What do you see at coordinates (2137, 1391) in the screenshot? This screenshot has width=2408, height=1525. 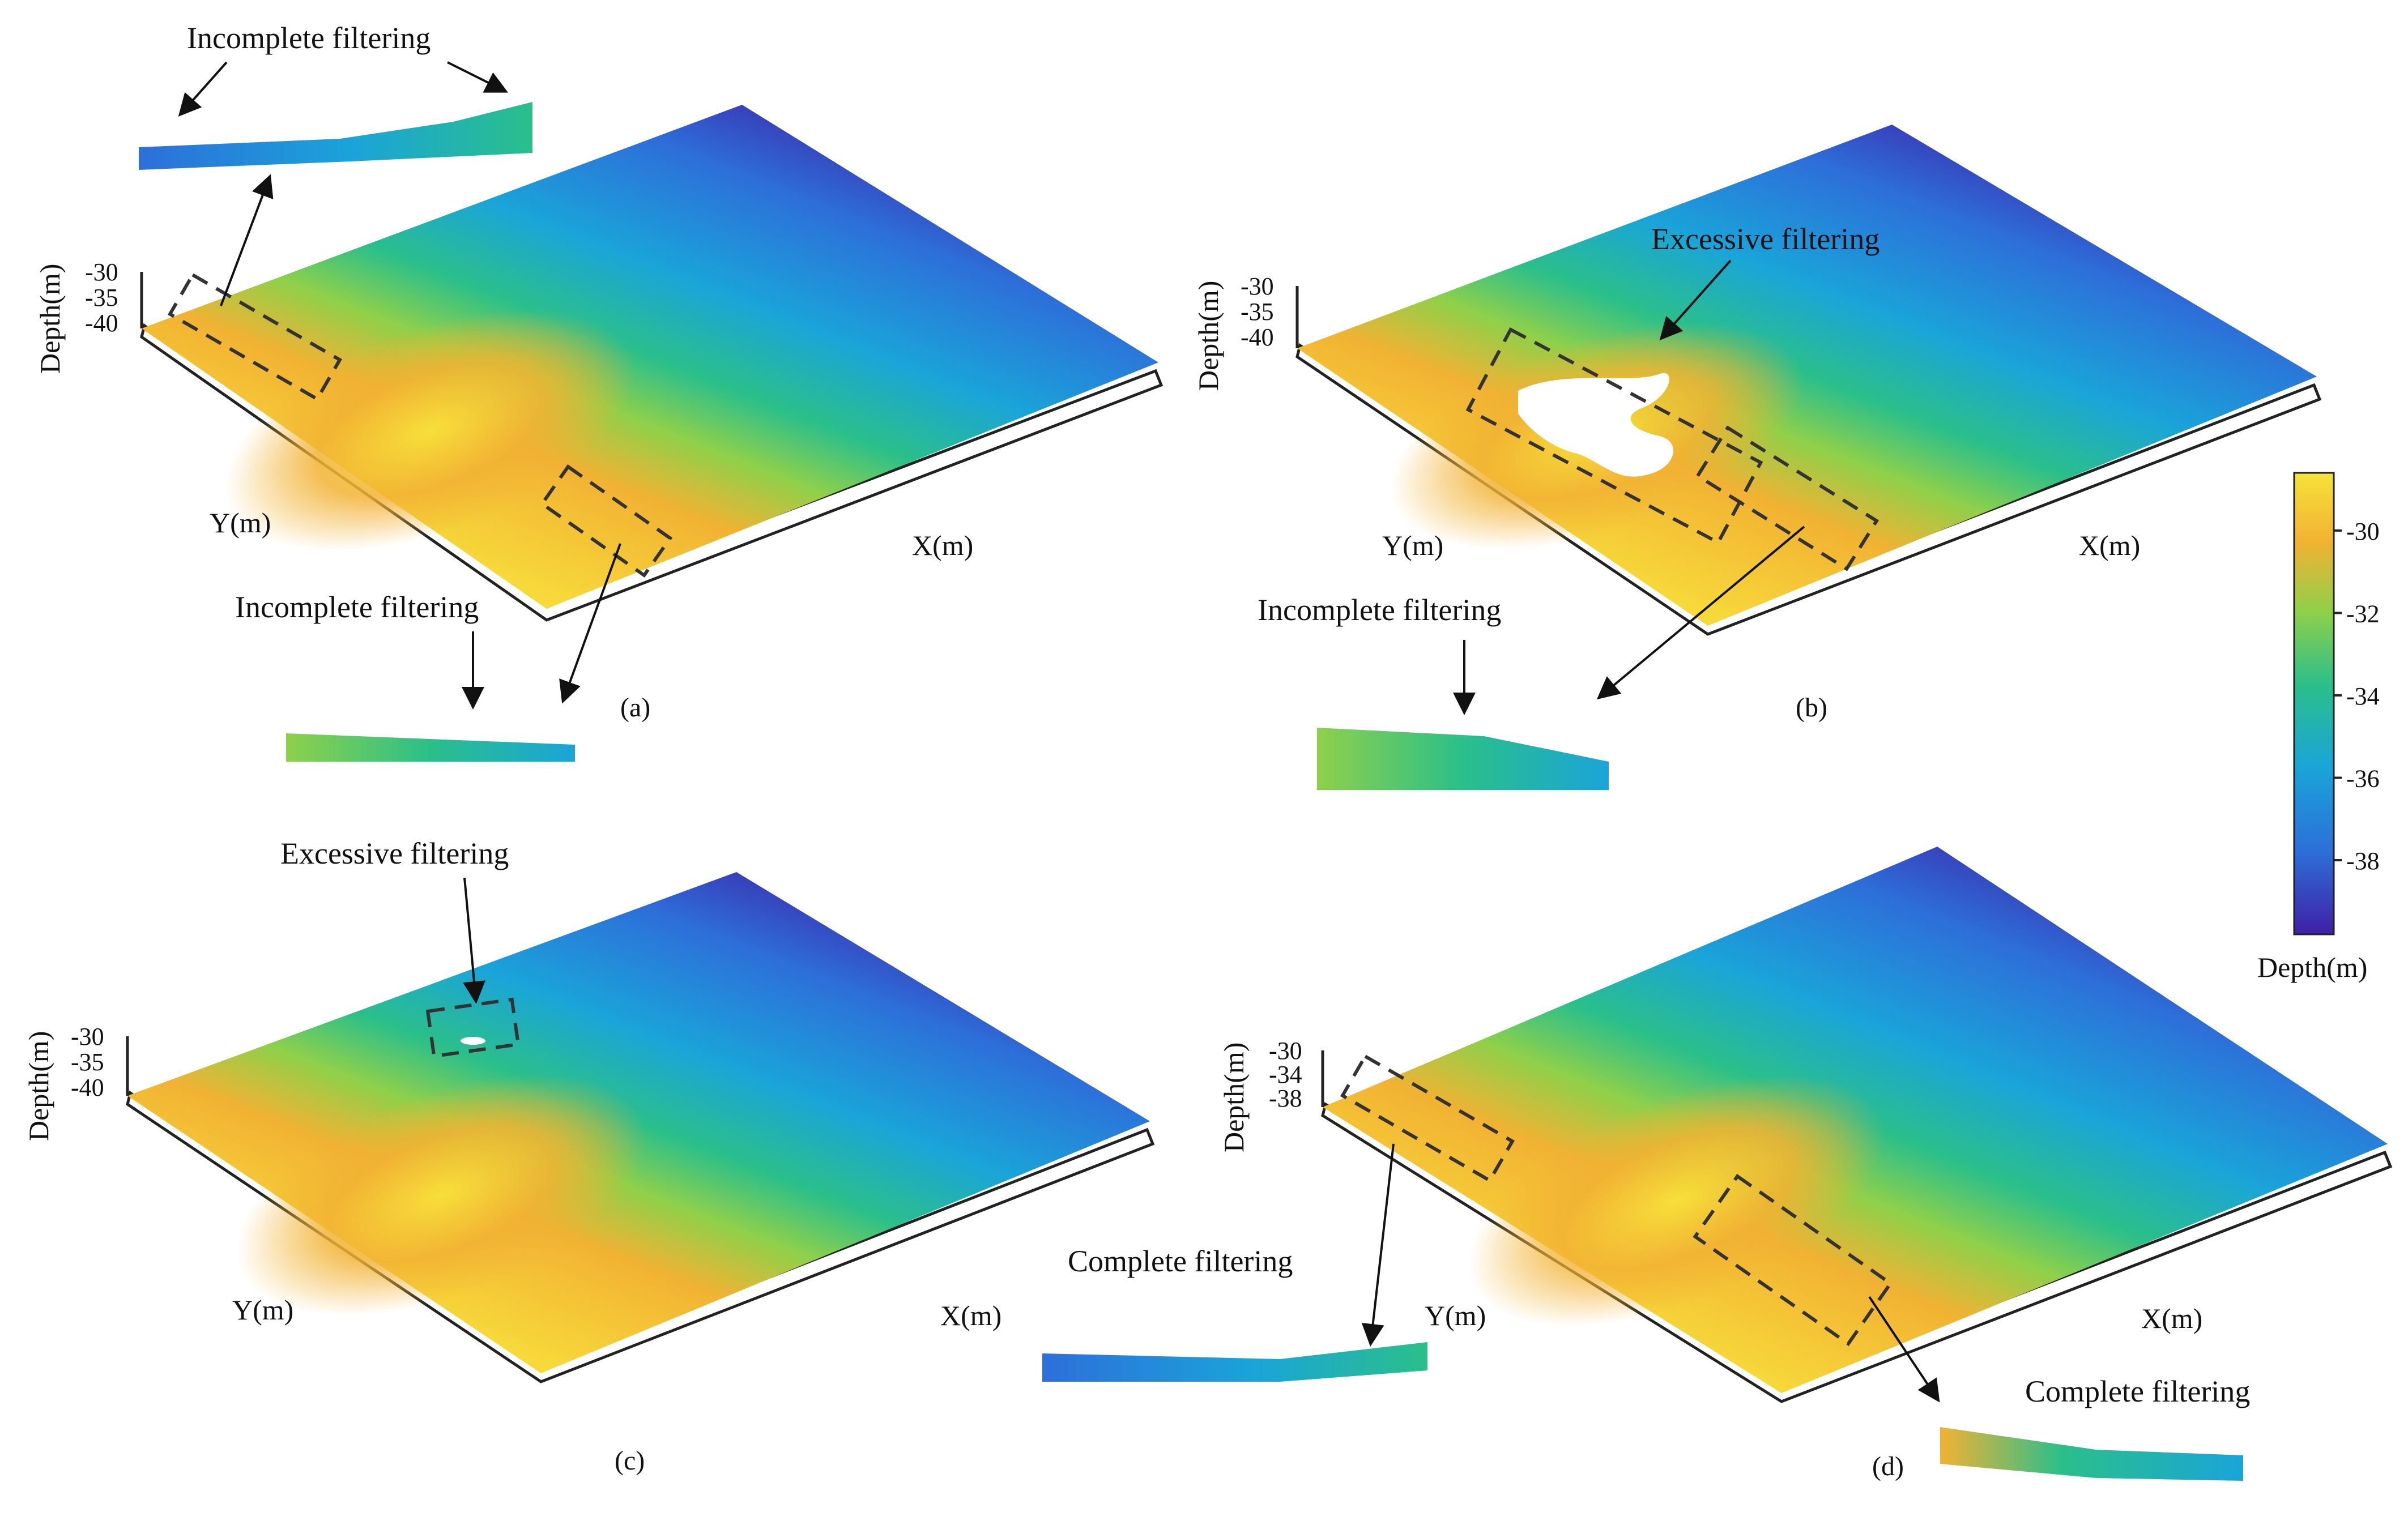 I see `panel-d-annotation-right: Complete filtering` at bounding box center [2137, 1391].